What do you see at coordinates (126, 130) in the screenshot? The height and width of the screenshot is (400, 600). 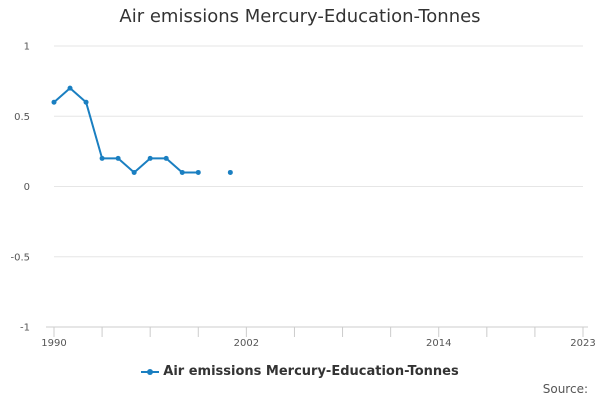 I see `series-line` at bounding box center [126, 130].